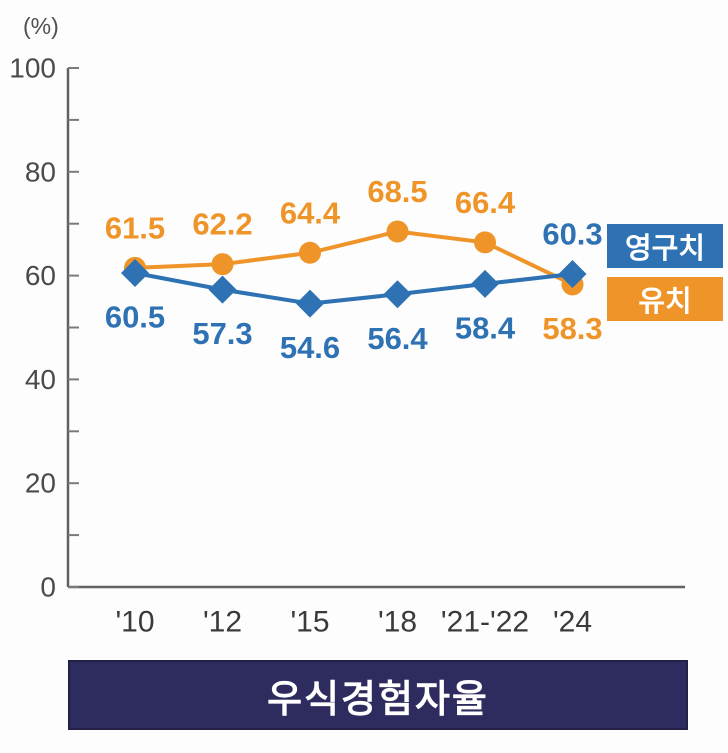 This screenshot has height=753, width=728. I want to click on legend-item-primary-teeth: 유치, so click(665, 299).